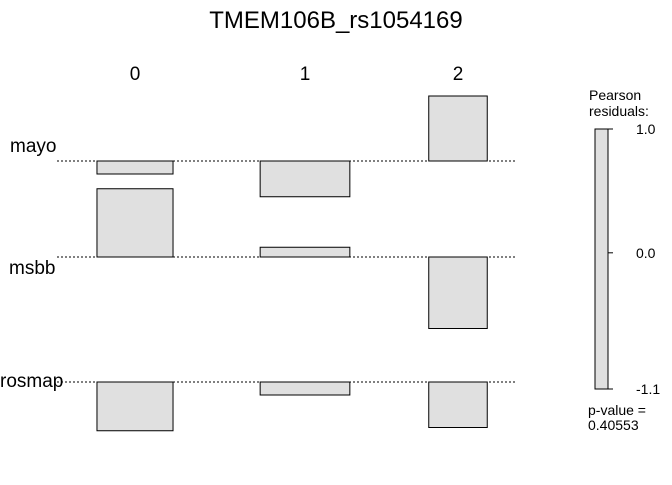  I want to click on column-label-2: 2, so click(458, 74).